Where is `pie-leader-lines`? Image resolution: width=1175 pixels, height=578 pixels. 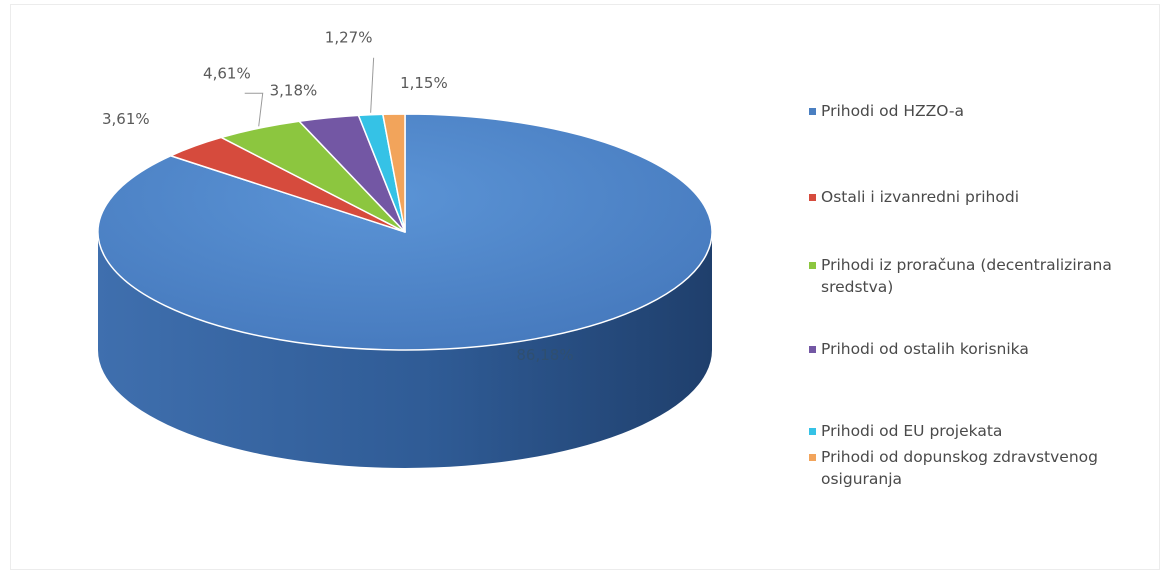 pie-leader-lines is located at coordinates (309, 92).